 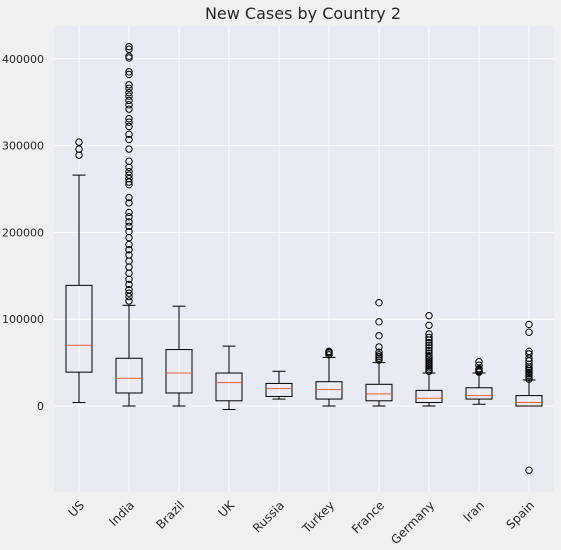 What do you see at coordinates (412, 522) in the screenshot?
I see `x-tick-label-germany: Germany` at bounding box center [412, 522].